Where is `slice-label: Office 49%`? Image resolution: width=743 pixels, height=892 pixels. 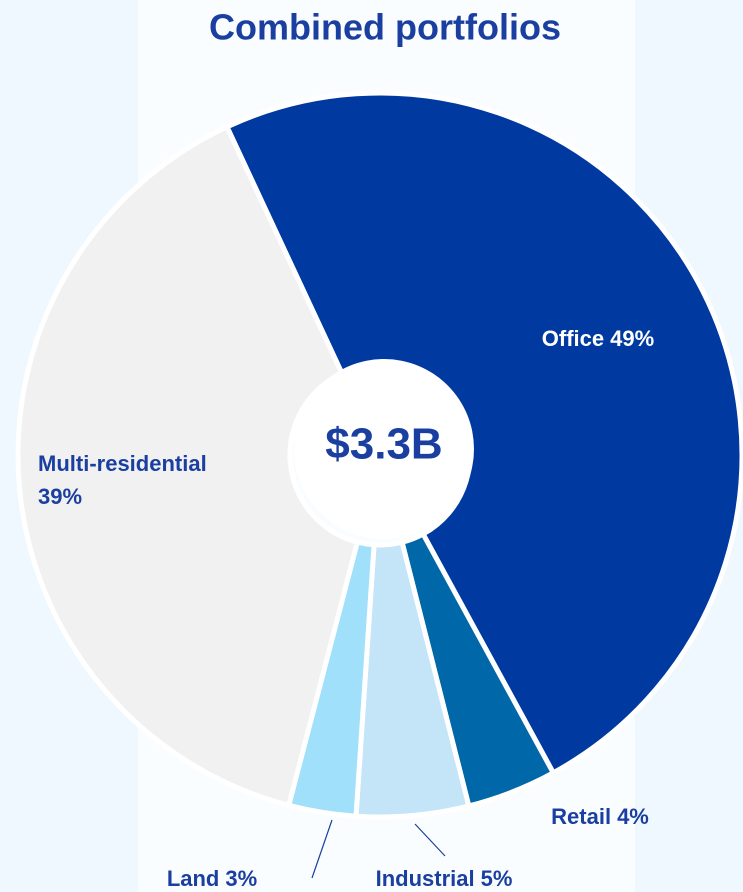 slice-label: Office 49% is located at coordinates (598, 338).